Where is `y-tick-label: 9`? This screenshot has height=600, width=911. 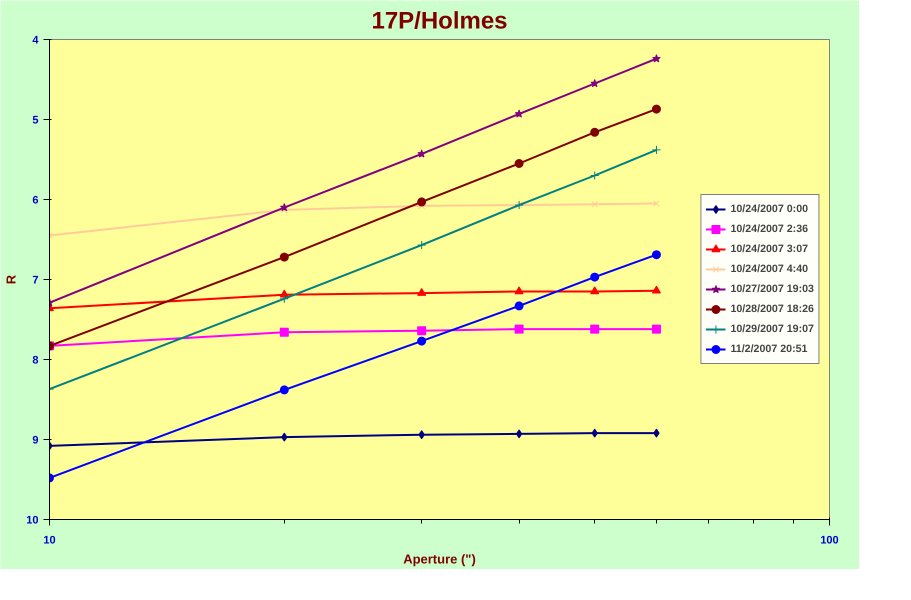
y-tick-label: 9 is located at coordinates (35, 440).